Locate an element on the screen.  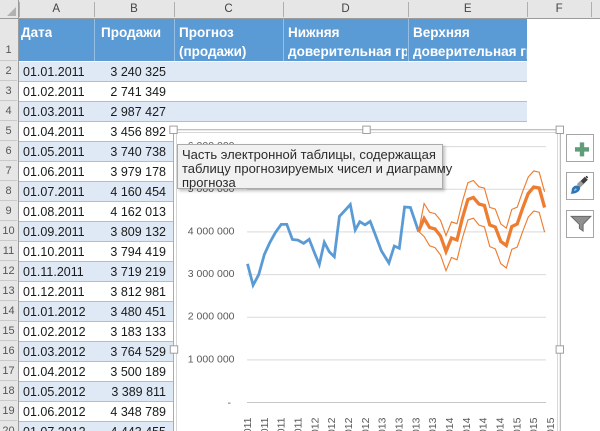
svg-text: 01.04.2015 is located at coordinates (534, 424).